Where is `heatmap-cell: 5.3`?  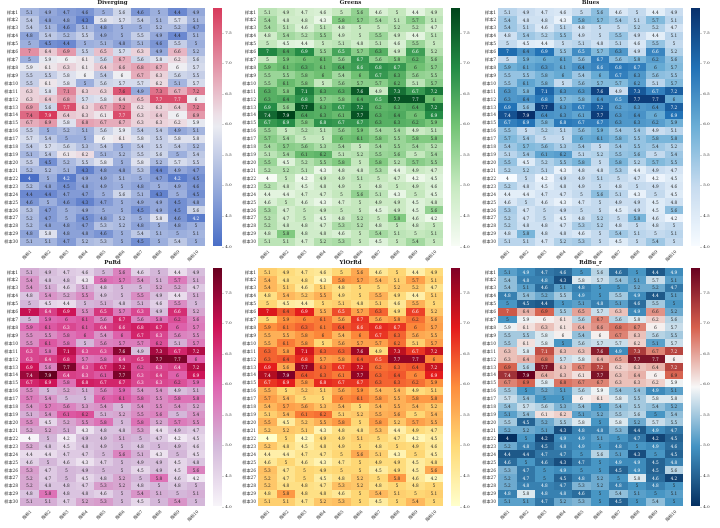 heatmap-cell: 5.3 is located at coordinates (563, 146).